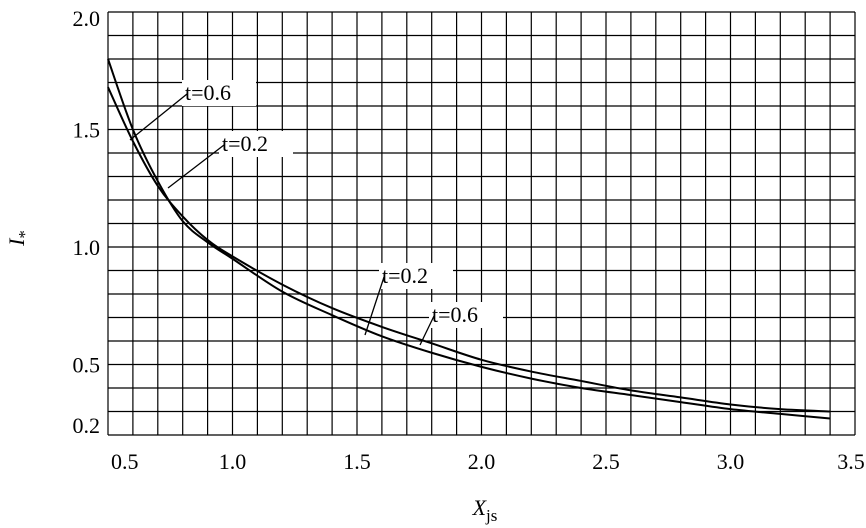 The width and height of the screenshot is (866, 528). Describe the element at coordinates (480, 507) in the screenshot. I see `x-label-main: X` at that location.